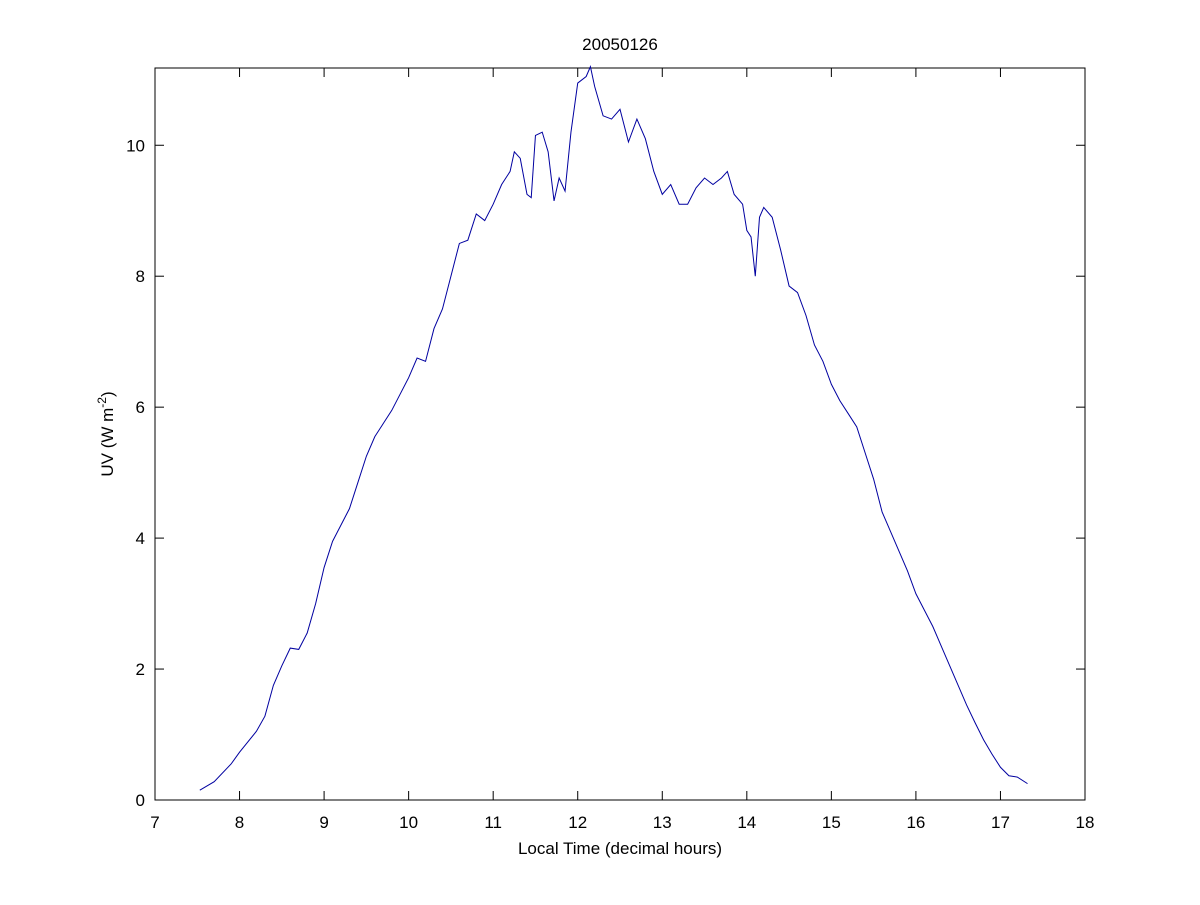 The width and height of the screenshot is (1200, 905). Describe the element at coordinates (620, 44) in the screenshot. I see `chart-title: 20050126` at that location.